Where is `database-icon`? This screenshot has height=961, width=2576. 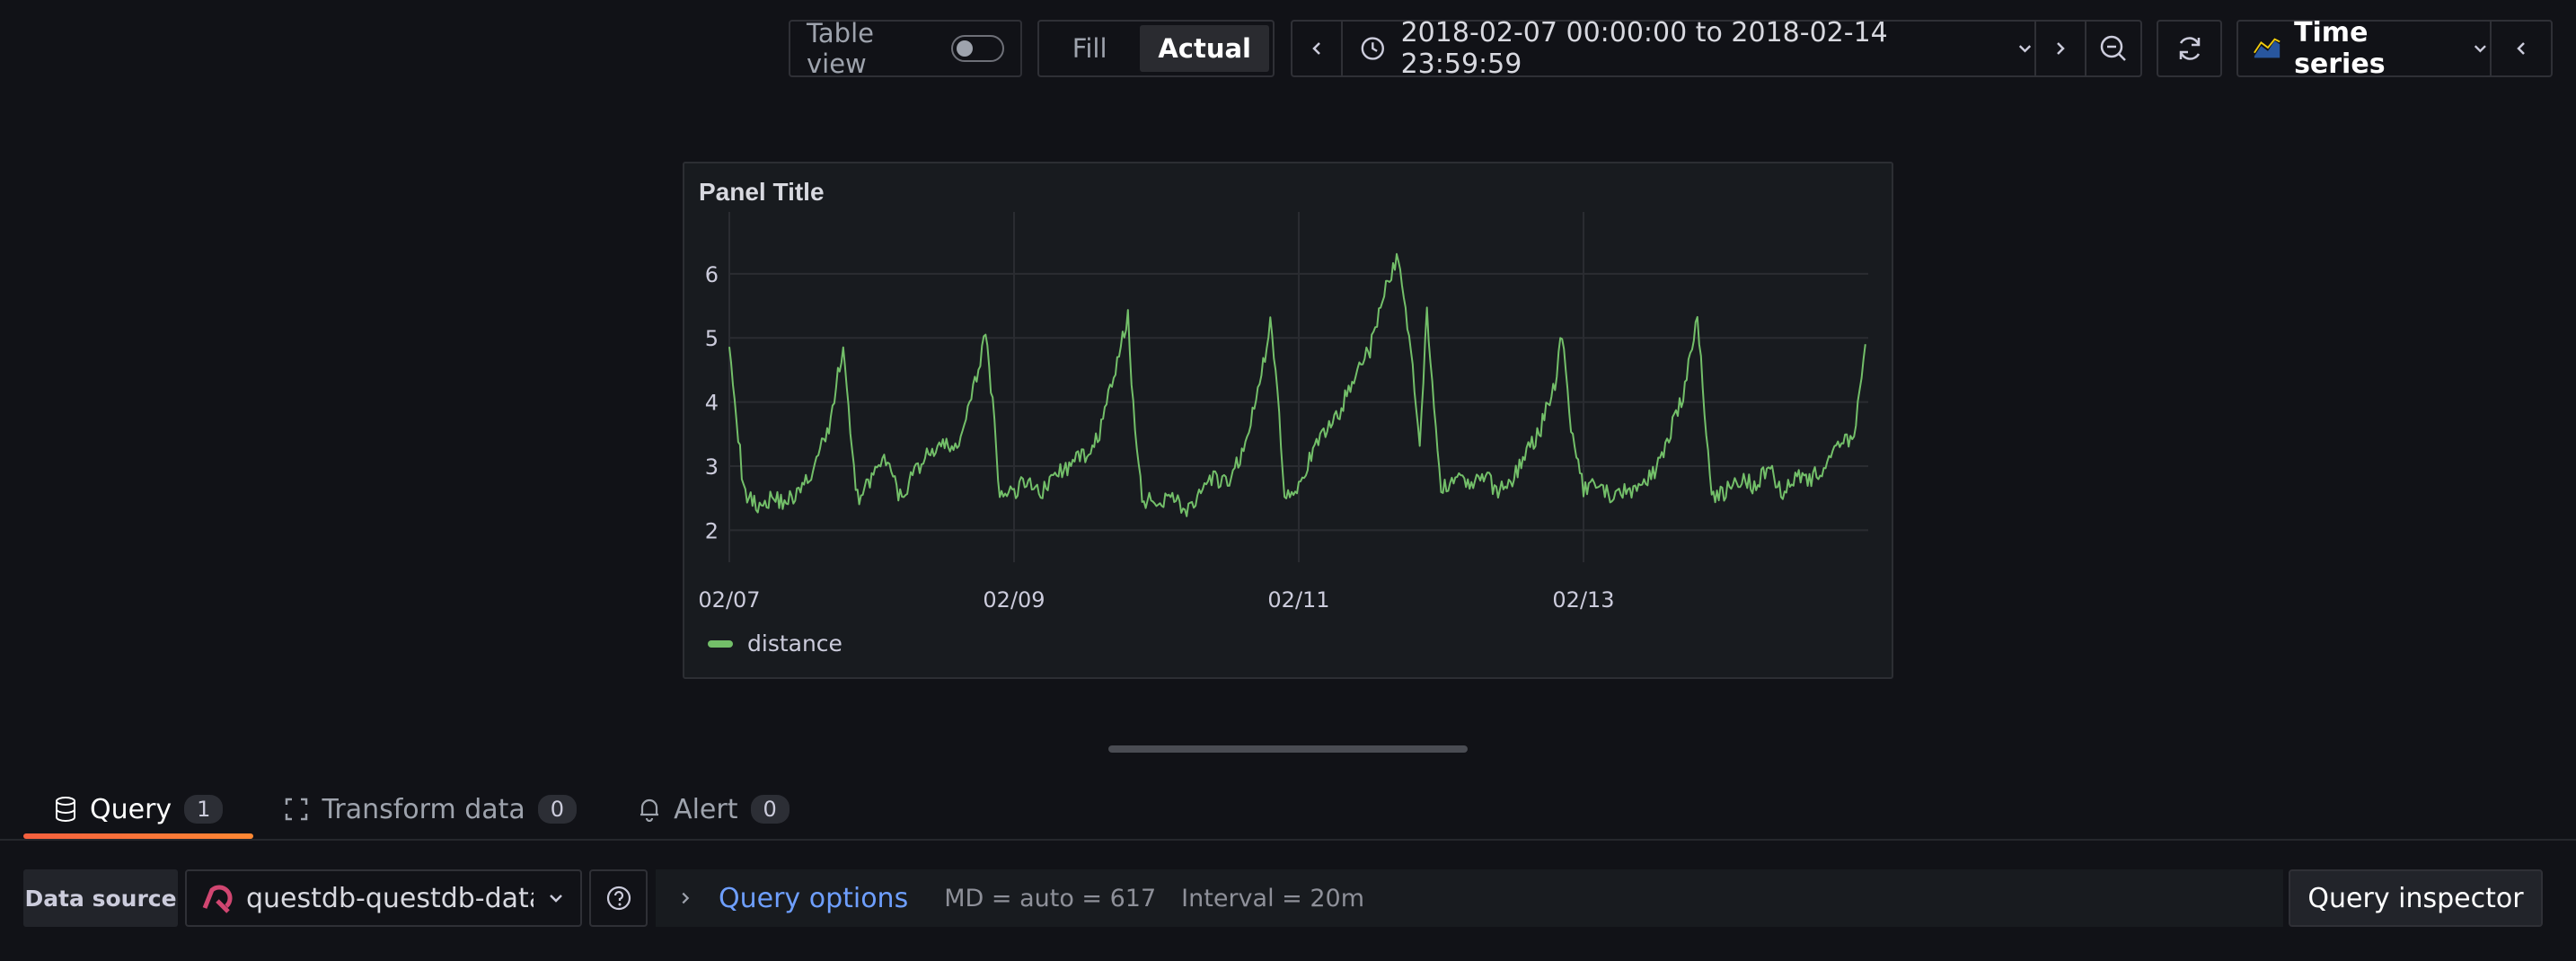
database-icon is located at coordinates (65, 809).